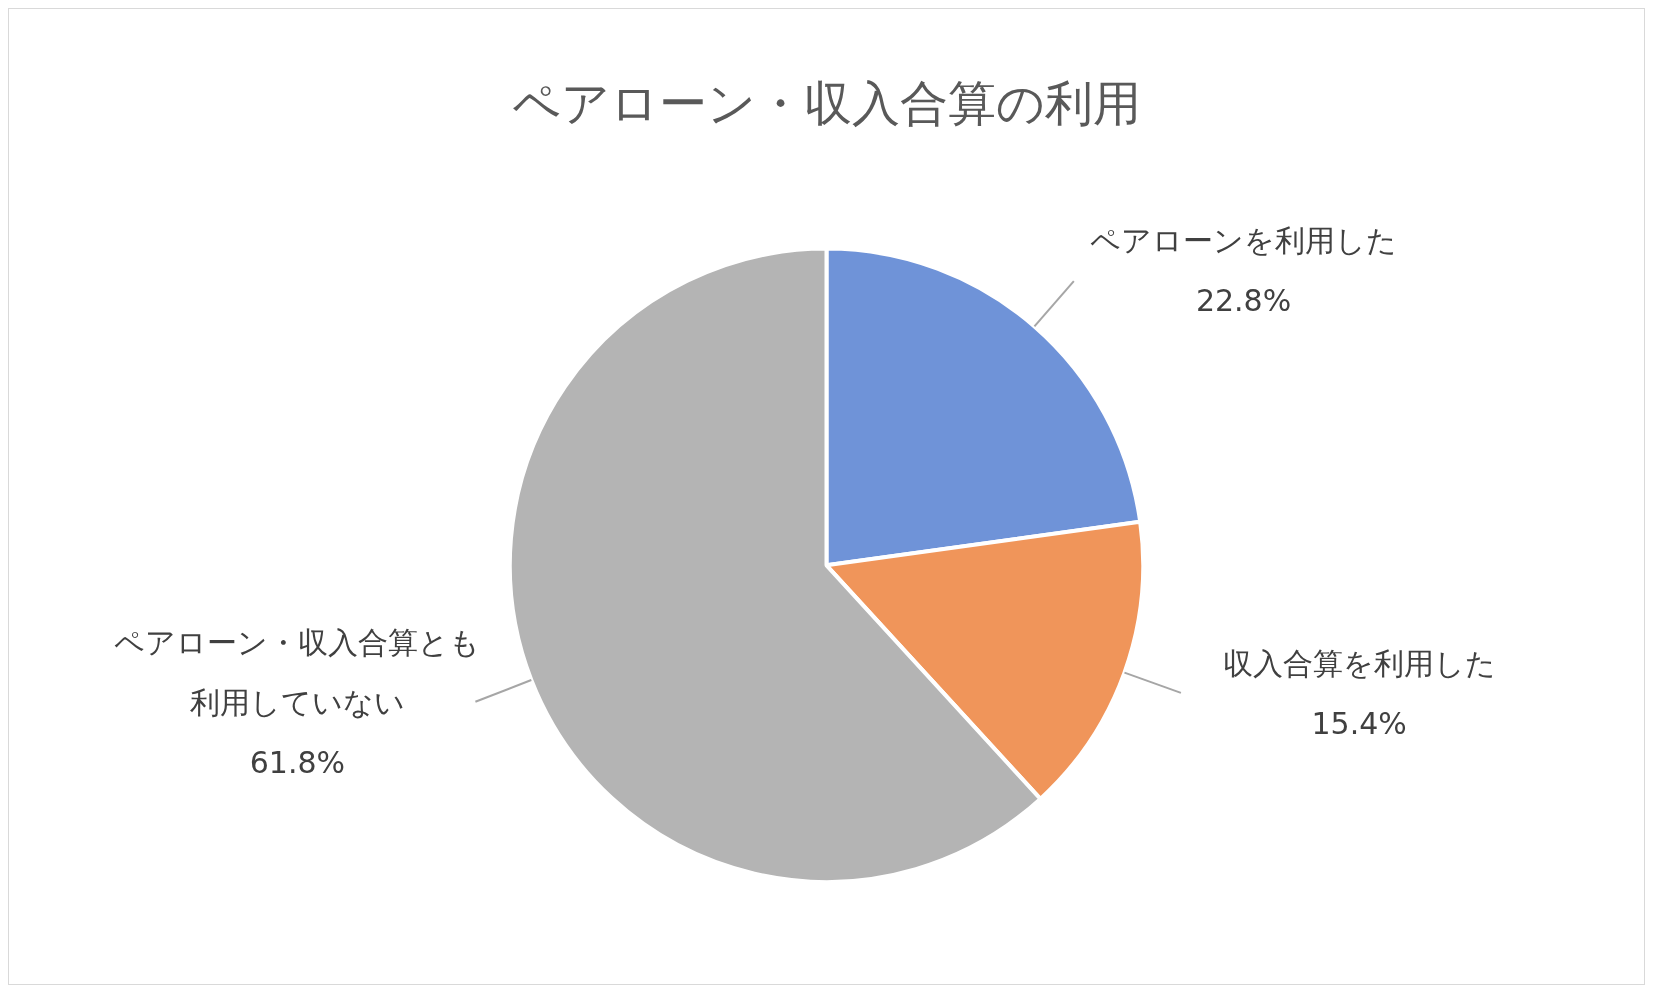  Describe the element at coordinates (1359, 724) in the screenshot. I see `data-label: 15.4%` at that location.